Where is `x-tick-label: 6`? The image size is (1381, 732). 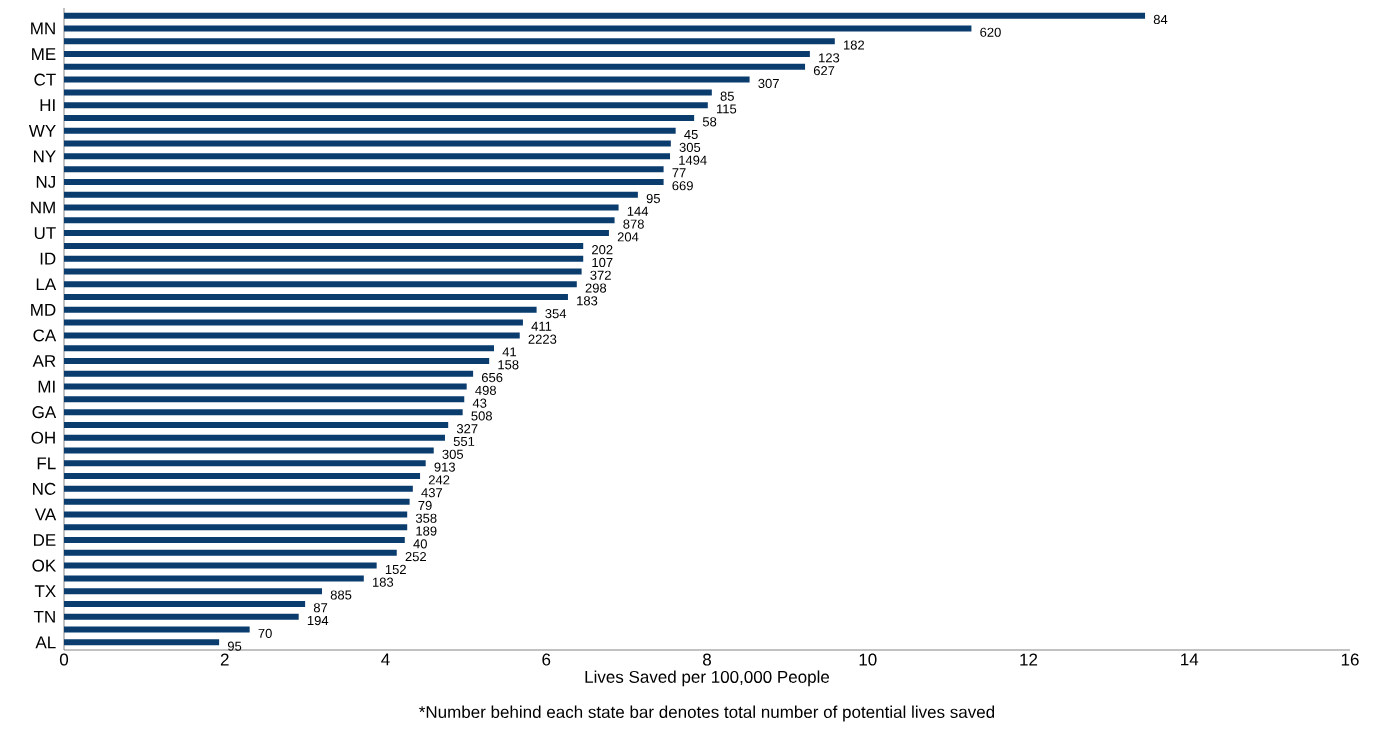 x-tick-label: 6 is located at coordinates (546, 659).